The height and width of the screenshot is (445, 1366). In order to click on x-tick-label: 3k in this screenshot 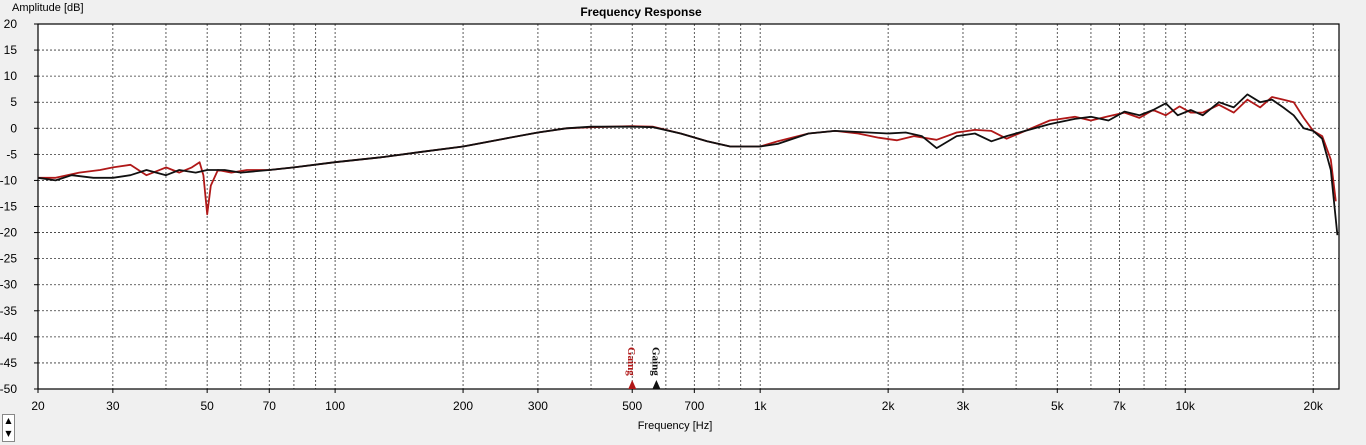, I will do `click(964, 406)`.